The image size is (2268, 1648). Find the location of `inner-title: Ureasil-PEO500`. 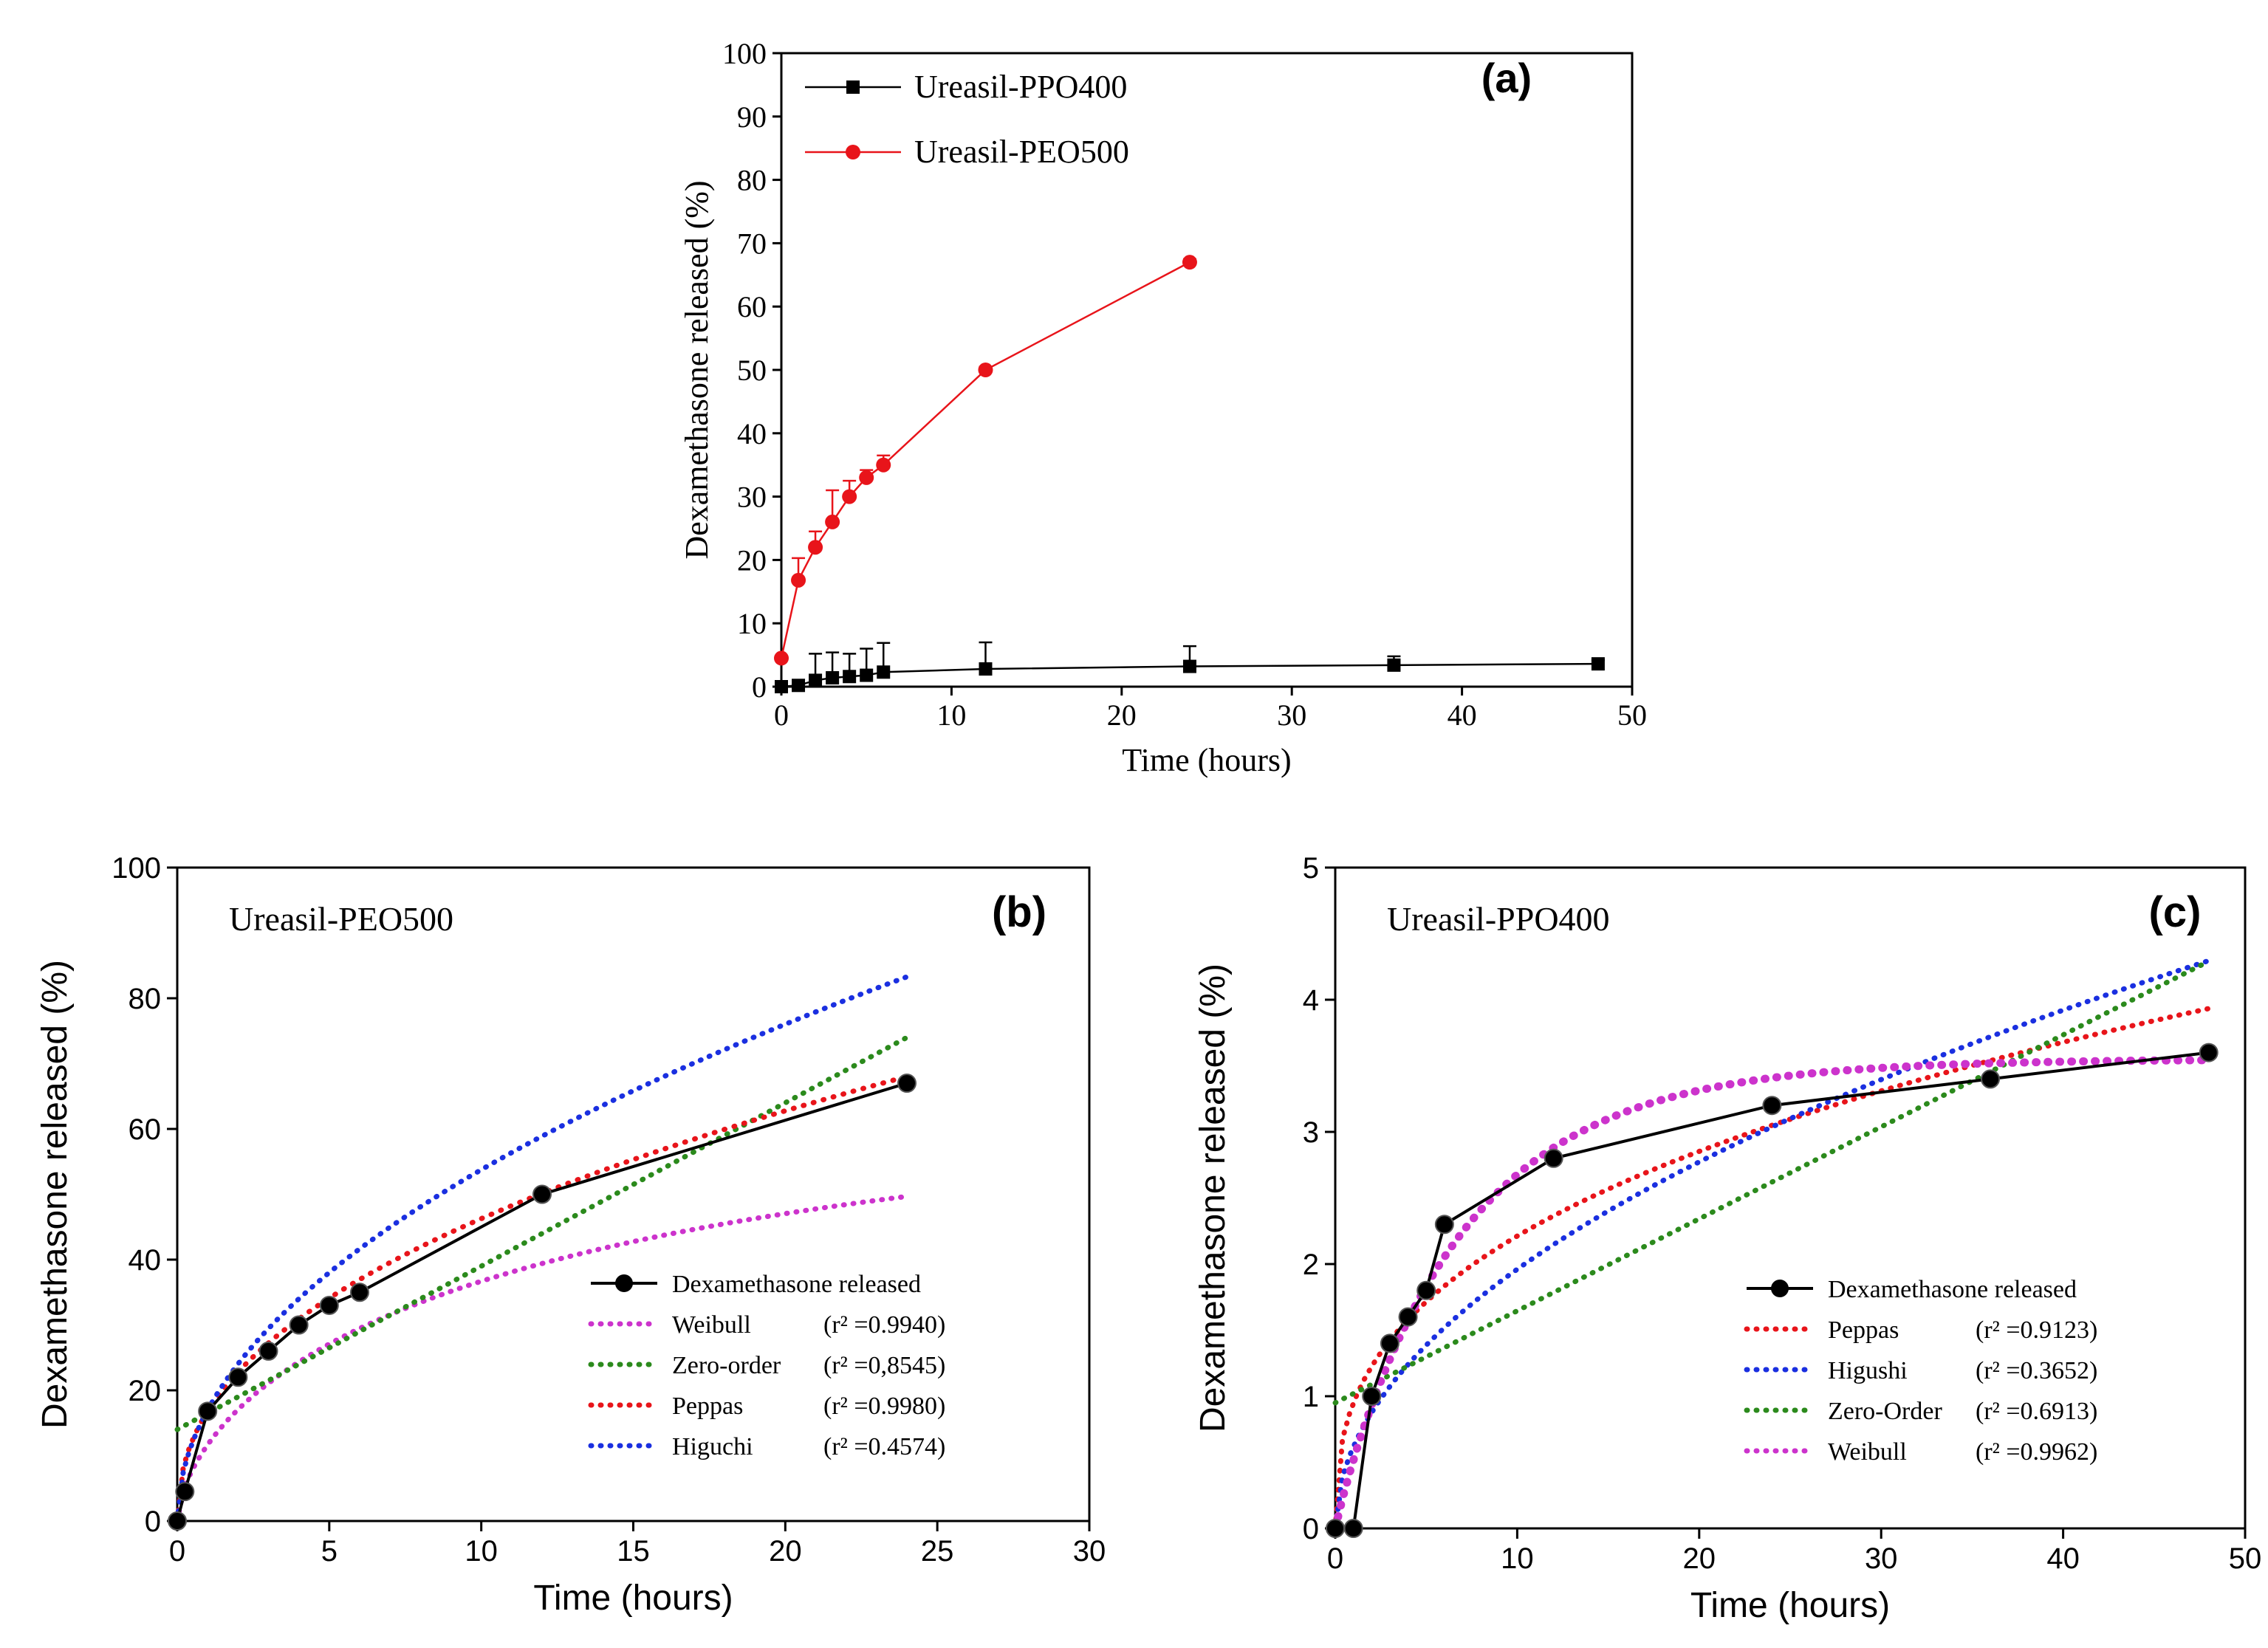

inner-title: Ureasil-PEO500 is located at coordinates (341, 919).